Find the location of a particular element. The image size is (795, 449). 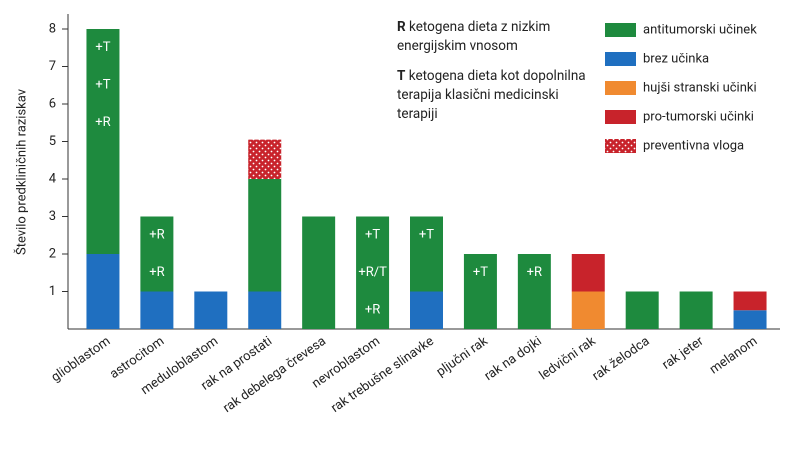

x-tick-label: rak želodca is located at coordinates (621, 359).